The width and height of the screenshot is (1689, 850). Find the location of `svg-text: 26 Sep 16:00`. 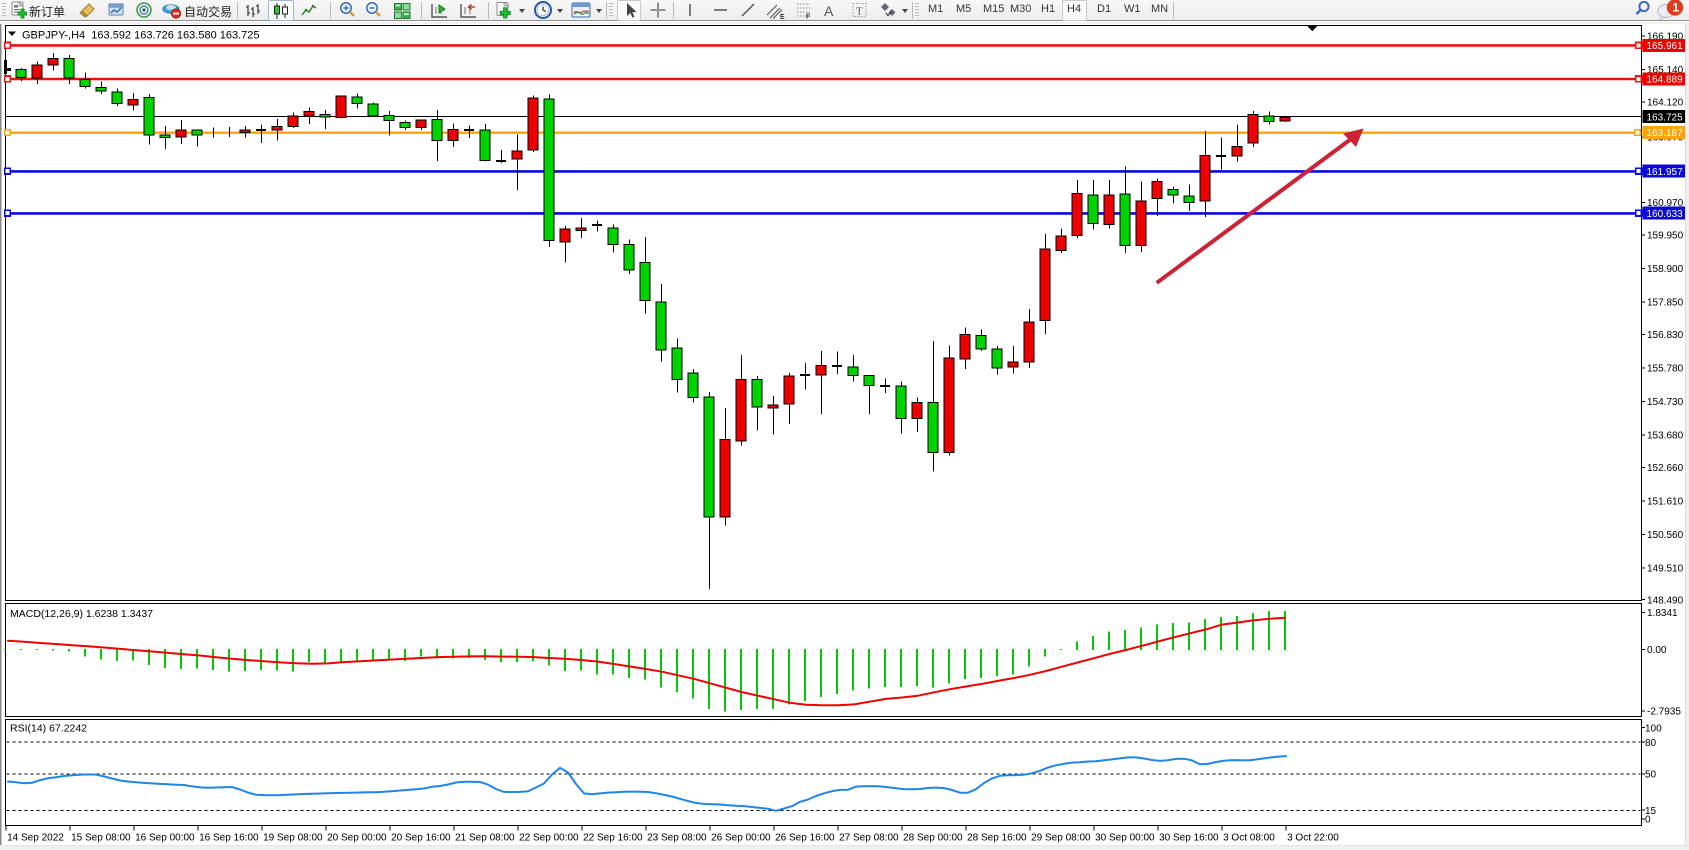

svg-text: 26 Sep 16:00 is located at coordinates (805, 838).